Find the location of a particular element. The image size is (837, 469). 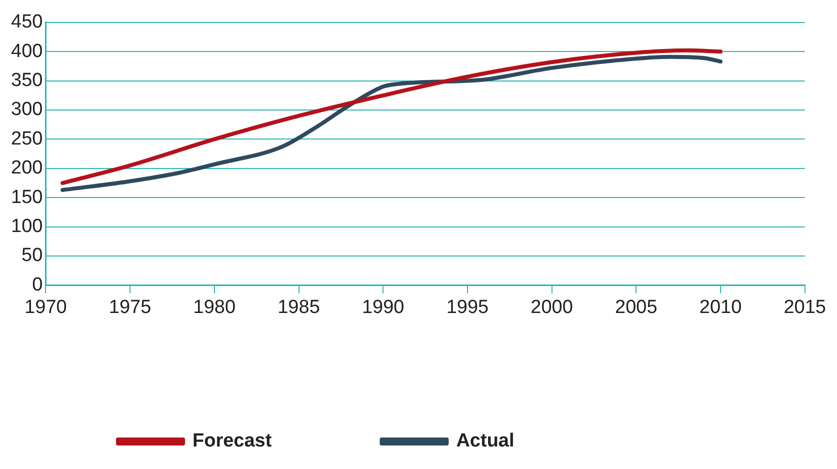

y-tick-label: 200 is located at coordinates (27, 168).